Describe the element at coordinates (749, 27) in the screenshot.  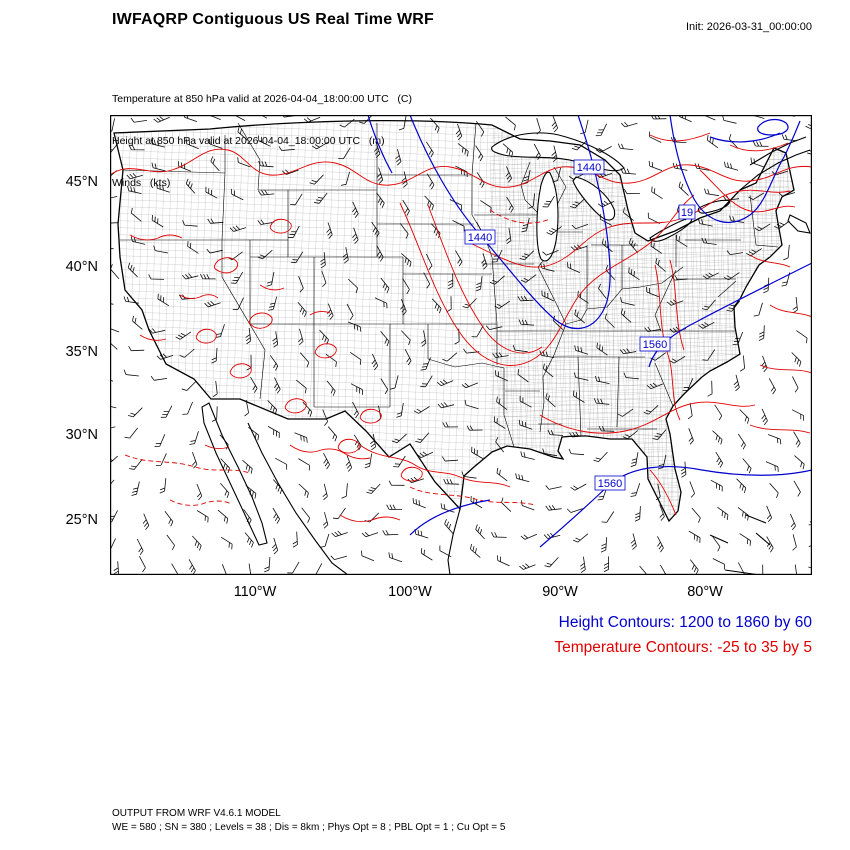
I see `init-time-label: Init: 2026-03-31_00:00:00` at that location.